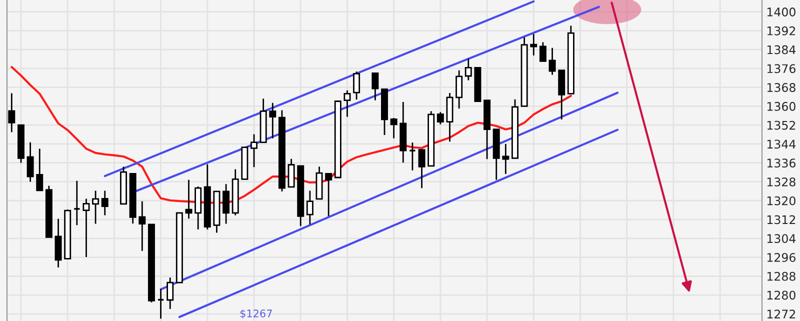 The height and width of the screenshot is (321, 800). What do you see at coordinates (781, 69) in the screenshot?
I see `y-tick-label: 1376` at bounding box center [781, 69].